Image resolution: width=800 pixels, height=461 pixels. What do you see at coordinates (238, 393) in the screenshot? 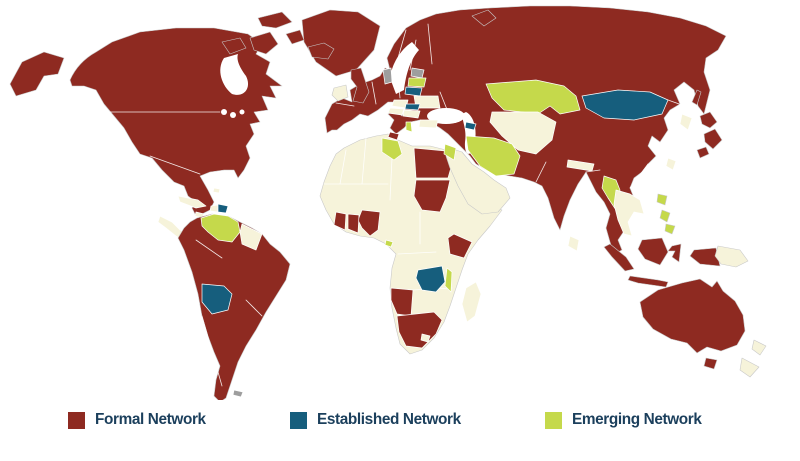
I see `country-falklands` at bounding box center [238, 393].